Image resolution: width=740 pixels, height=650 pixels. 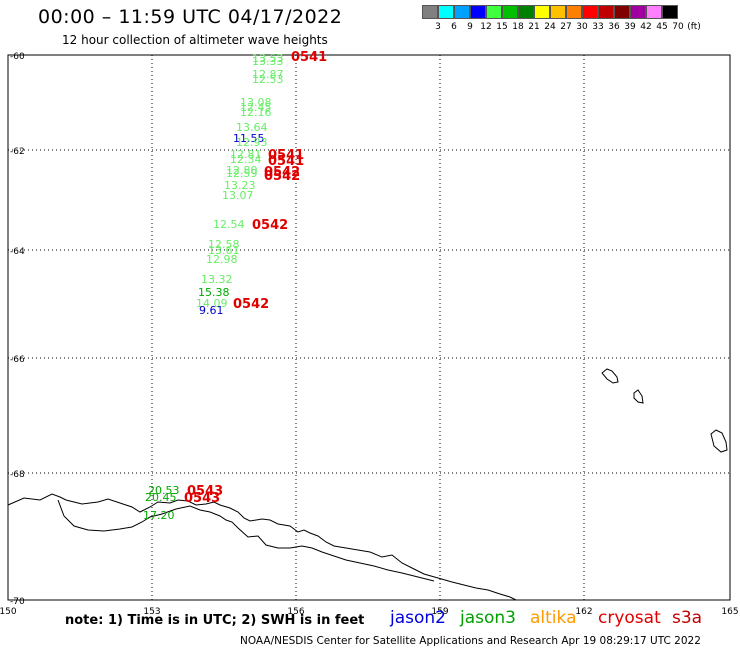 I want to click on color-legend, so click(x=550, y=12).